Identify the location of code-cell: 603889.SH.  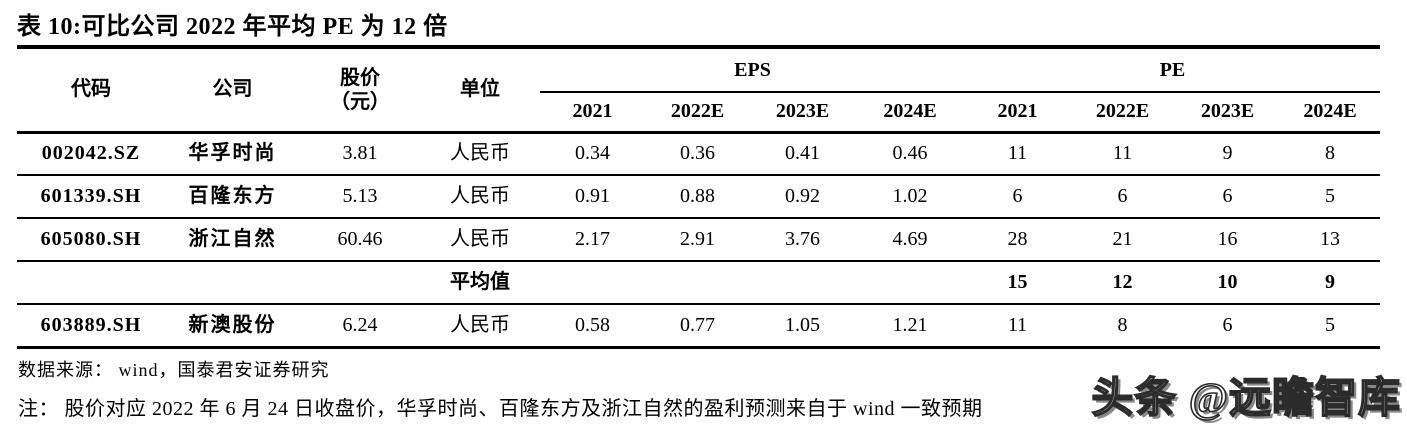
(91, 326).